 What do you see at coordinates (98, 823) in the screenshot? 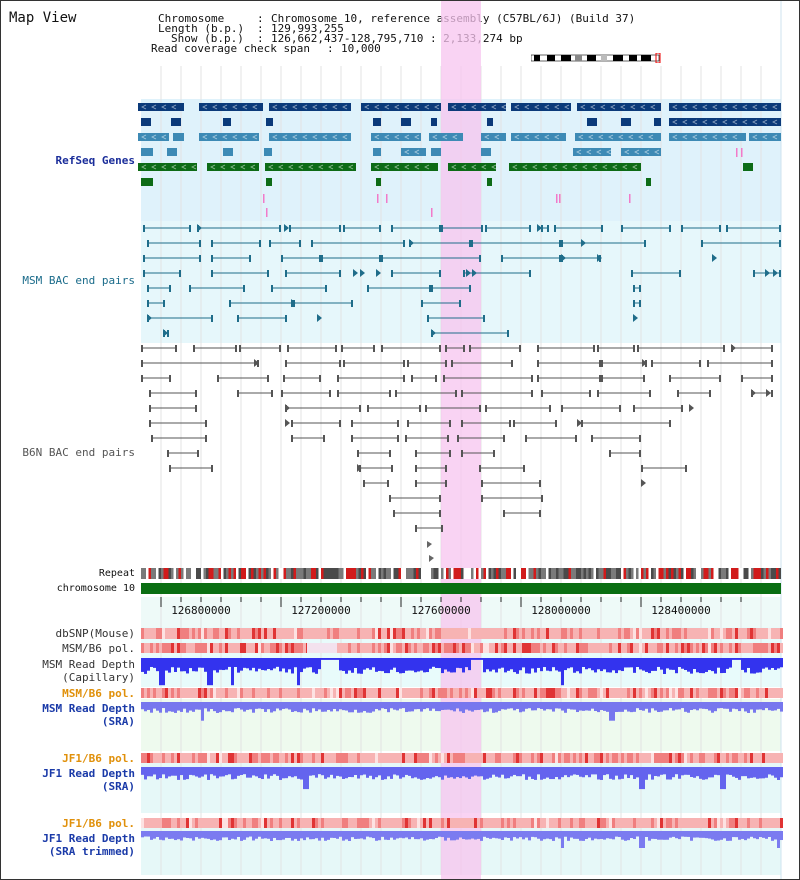
I see `label-jf1-b6-pol-2: JF1/B6 pol.` at bounding box center [98, 823].